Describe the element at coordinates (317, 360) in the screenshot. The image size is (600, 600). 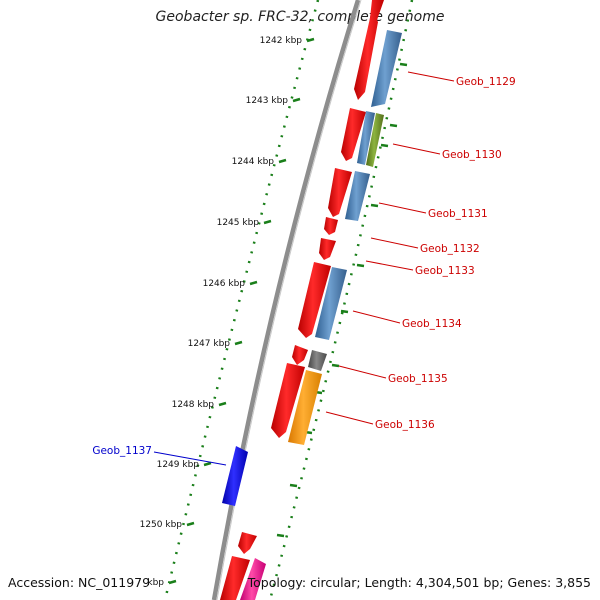
I see `cds-gray` at that location.